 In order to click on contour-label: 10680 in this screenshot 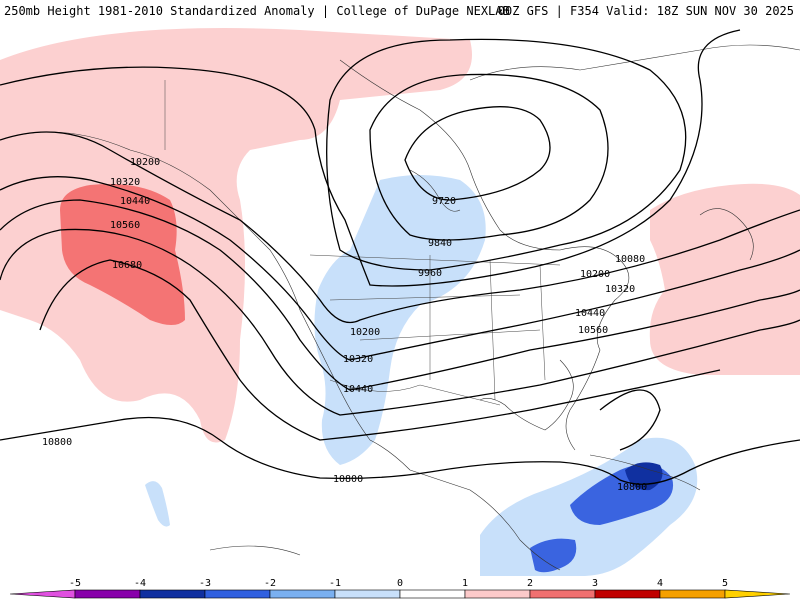, I will do `click(127, 265)`.